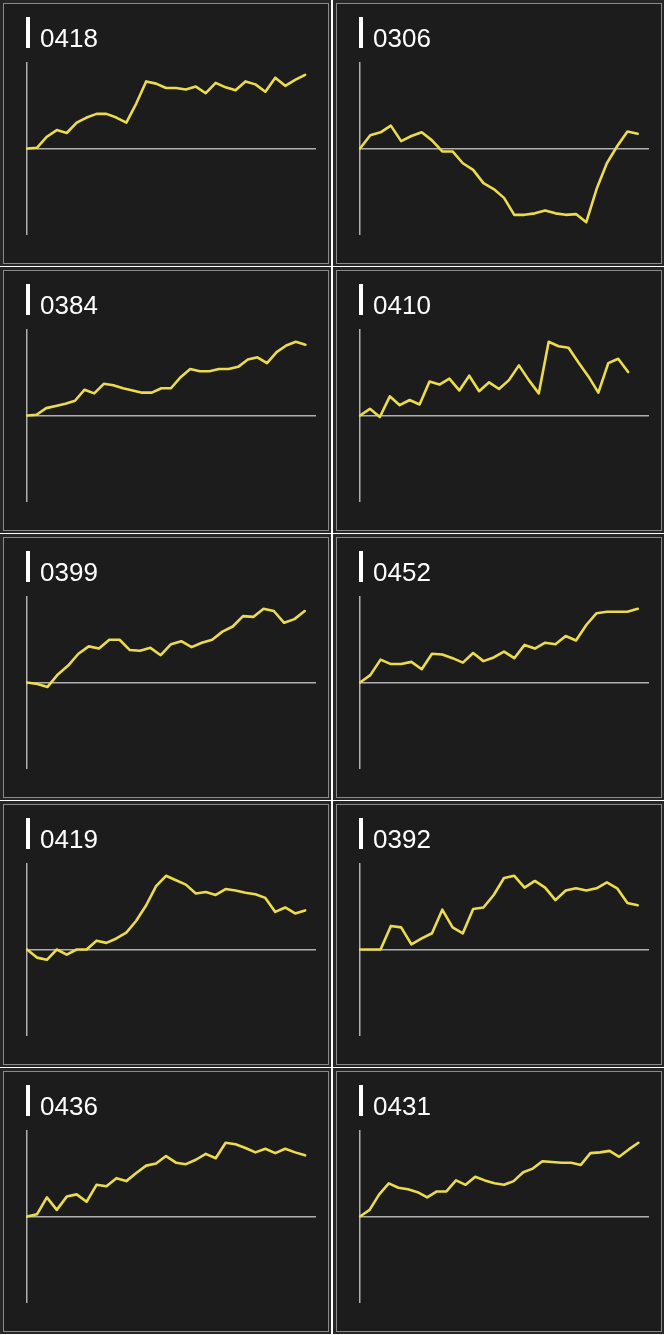  I want to click on chart-title: 0431, so click(402, 1106).